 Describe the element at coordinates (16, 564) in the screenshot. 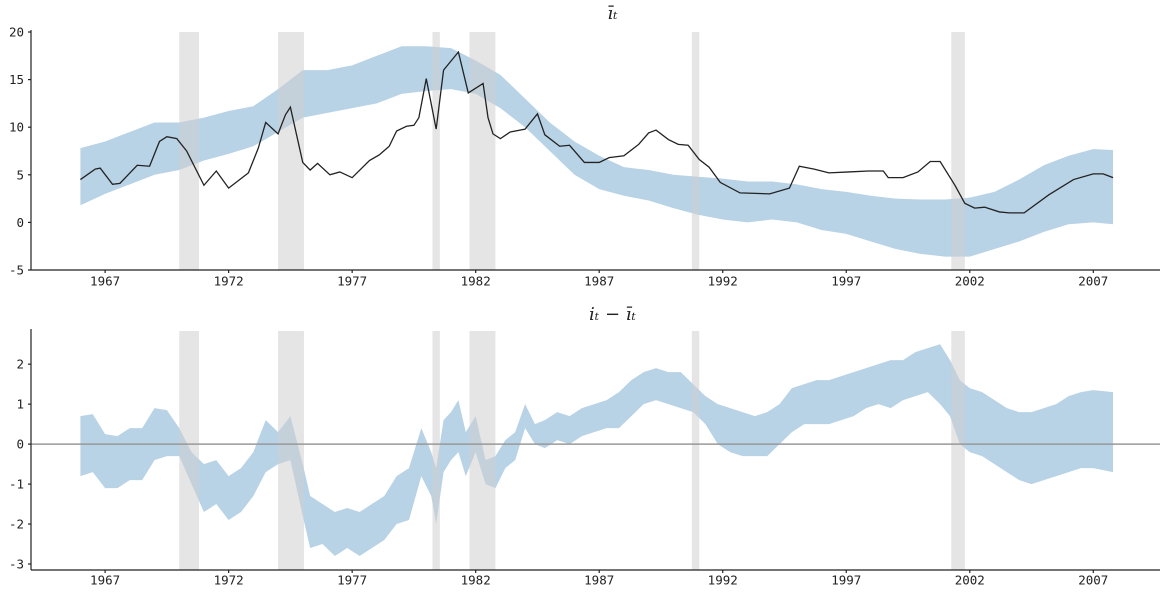

I see `y-tick-label: -3` at that location.